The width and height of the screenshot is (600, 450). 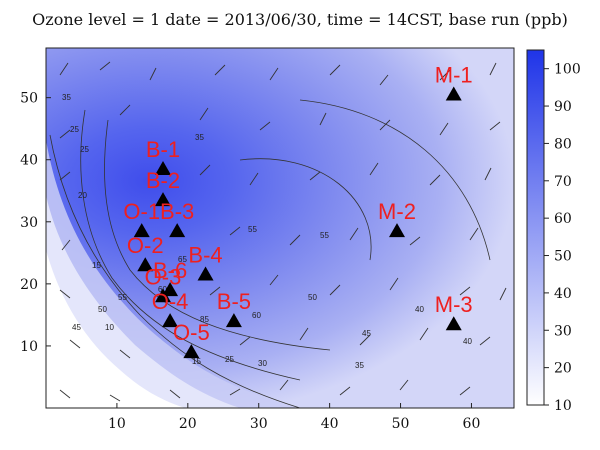 What do you see at coordinates (117, 424) in the screenshot?
I see `x-tick-label: 10` at bounding box center [117, 424].